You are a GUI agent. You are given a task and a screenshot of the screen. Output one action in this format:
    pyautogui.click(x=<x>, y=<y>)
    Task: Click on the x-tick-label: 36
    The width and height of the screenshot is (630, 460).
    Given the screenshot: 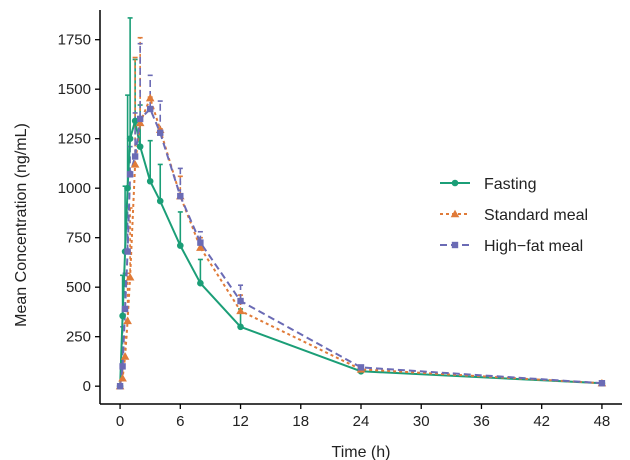 What is the action you would take?
    pyautogui.click(x=481, y=421)
    